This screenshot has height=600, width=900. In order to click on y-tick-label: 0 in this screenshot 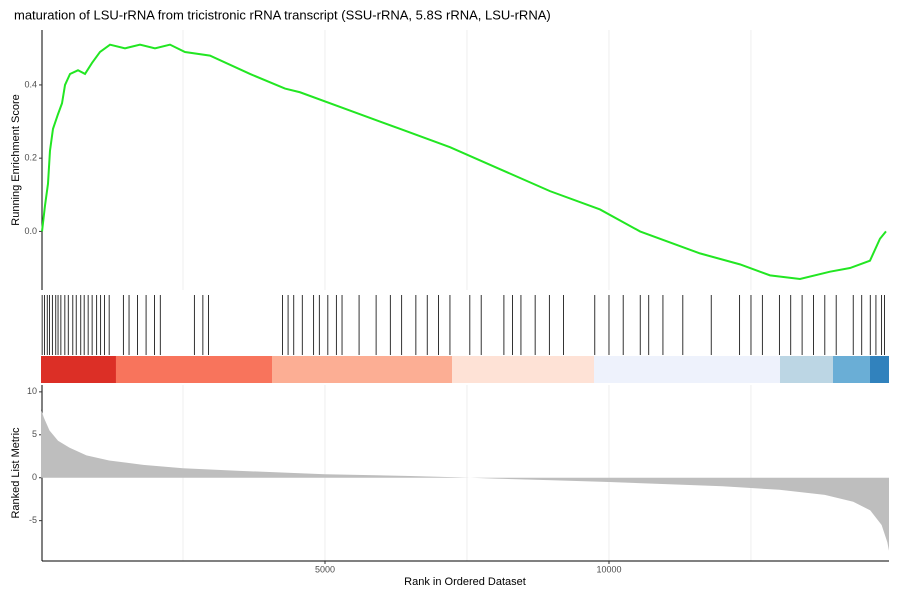, I will do `click(34, 477)`.